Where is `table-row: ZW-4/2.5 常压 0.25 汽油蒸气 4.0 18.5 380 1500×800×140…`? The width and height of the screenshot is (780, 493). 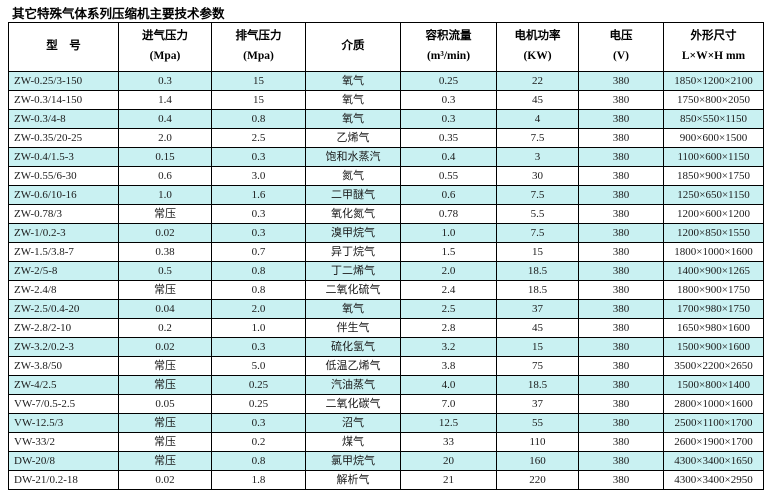
table-row: ZW-4/2.5 常压 0.25 汽油蒸气 4.0 18.5 380 1500×800×140… is located at coordinates (386, 385).